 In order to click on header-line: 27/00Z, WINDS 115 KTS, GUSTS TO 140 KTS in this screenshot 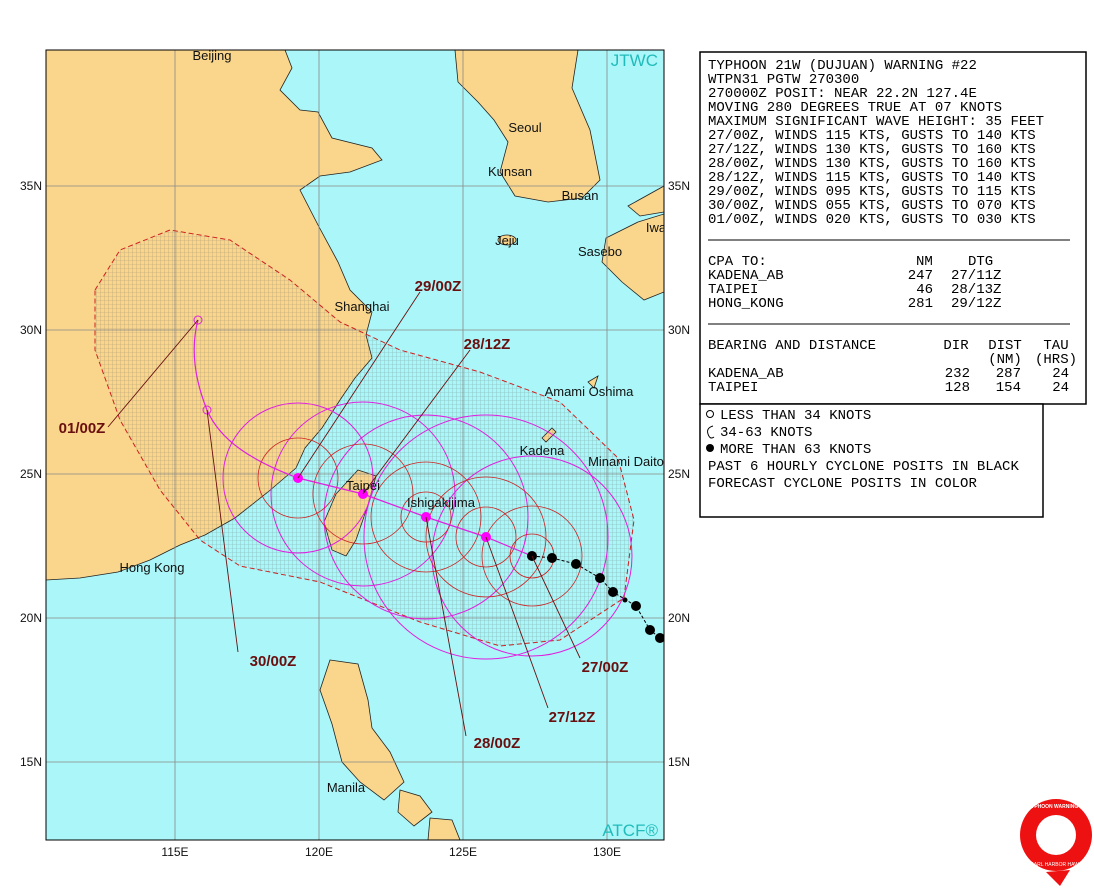, I will do `click(872, 136)`.